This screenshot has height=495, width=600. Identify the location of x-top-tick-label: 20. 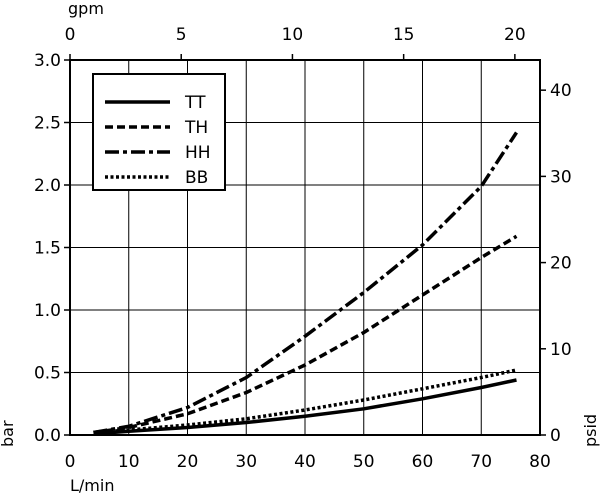
(515, 35).